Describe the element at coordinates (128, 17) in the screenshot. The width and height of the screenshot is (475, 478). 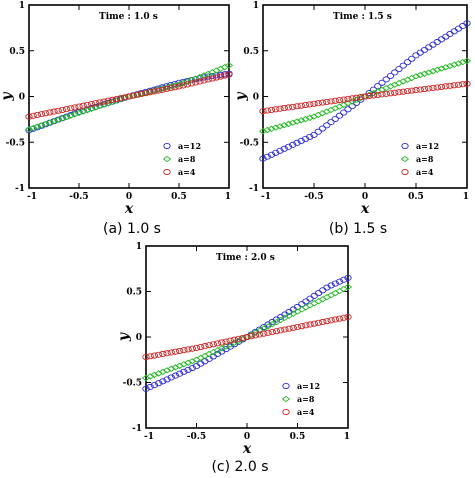
I see `time-label: Time : 1.0 s` at that location.